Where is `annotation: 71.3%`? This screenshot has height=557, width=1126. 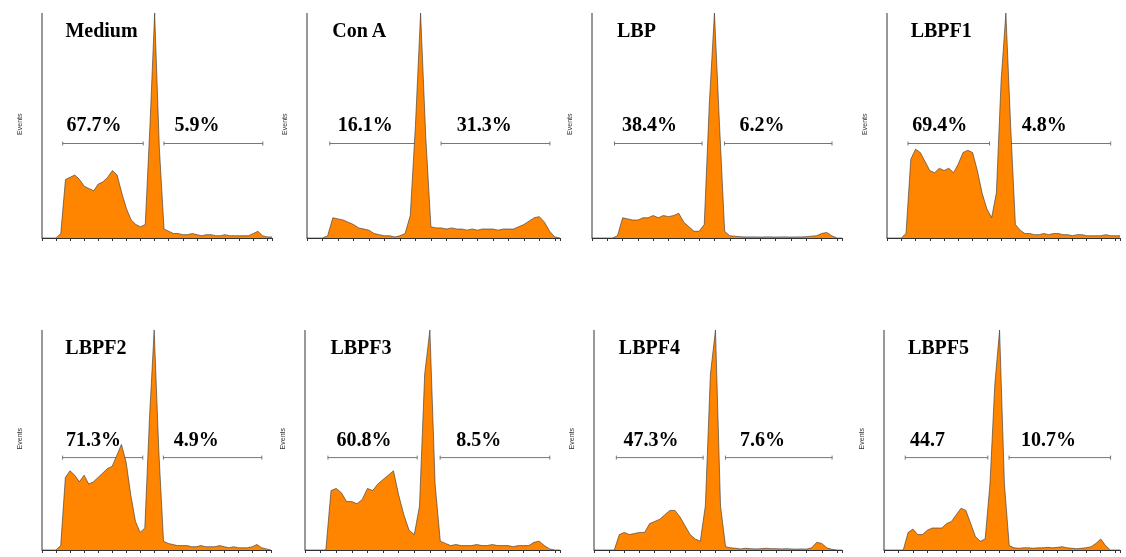
annotation: 71.3% is located at coordinates (94, 439).